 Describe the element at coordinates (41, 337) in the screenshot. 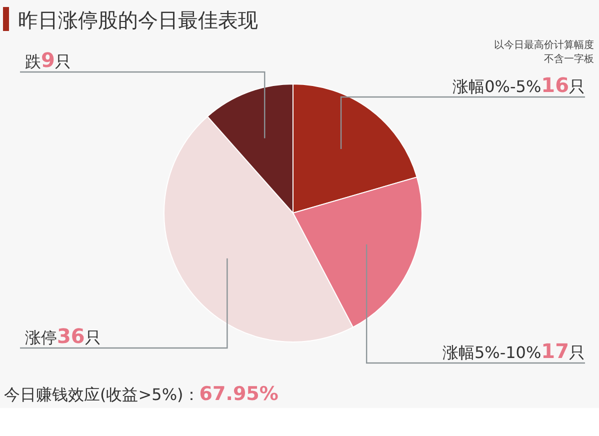

I see `slice-label: 涨停` at that location.